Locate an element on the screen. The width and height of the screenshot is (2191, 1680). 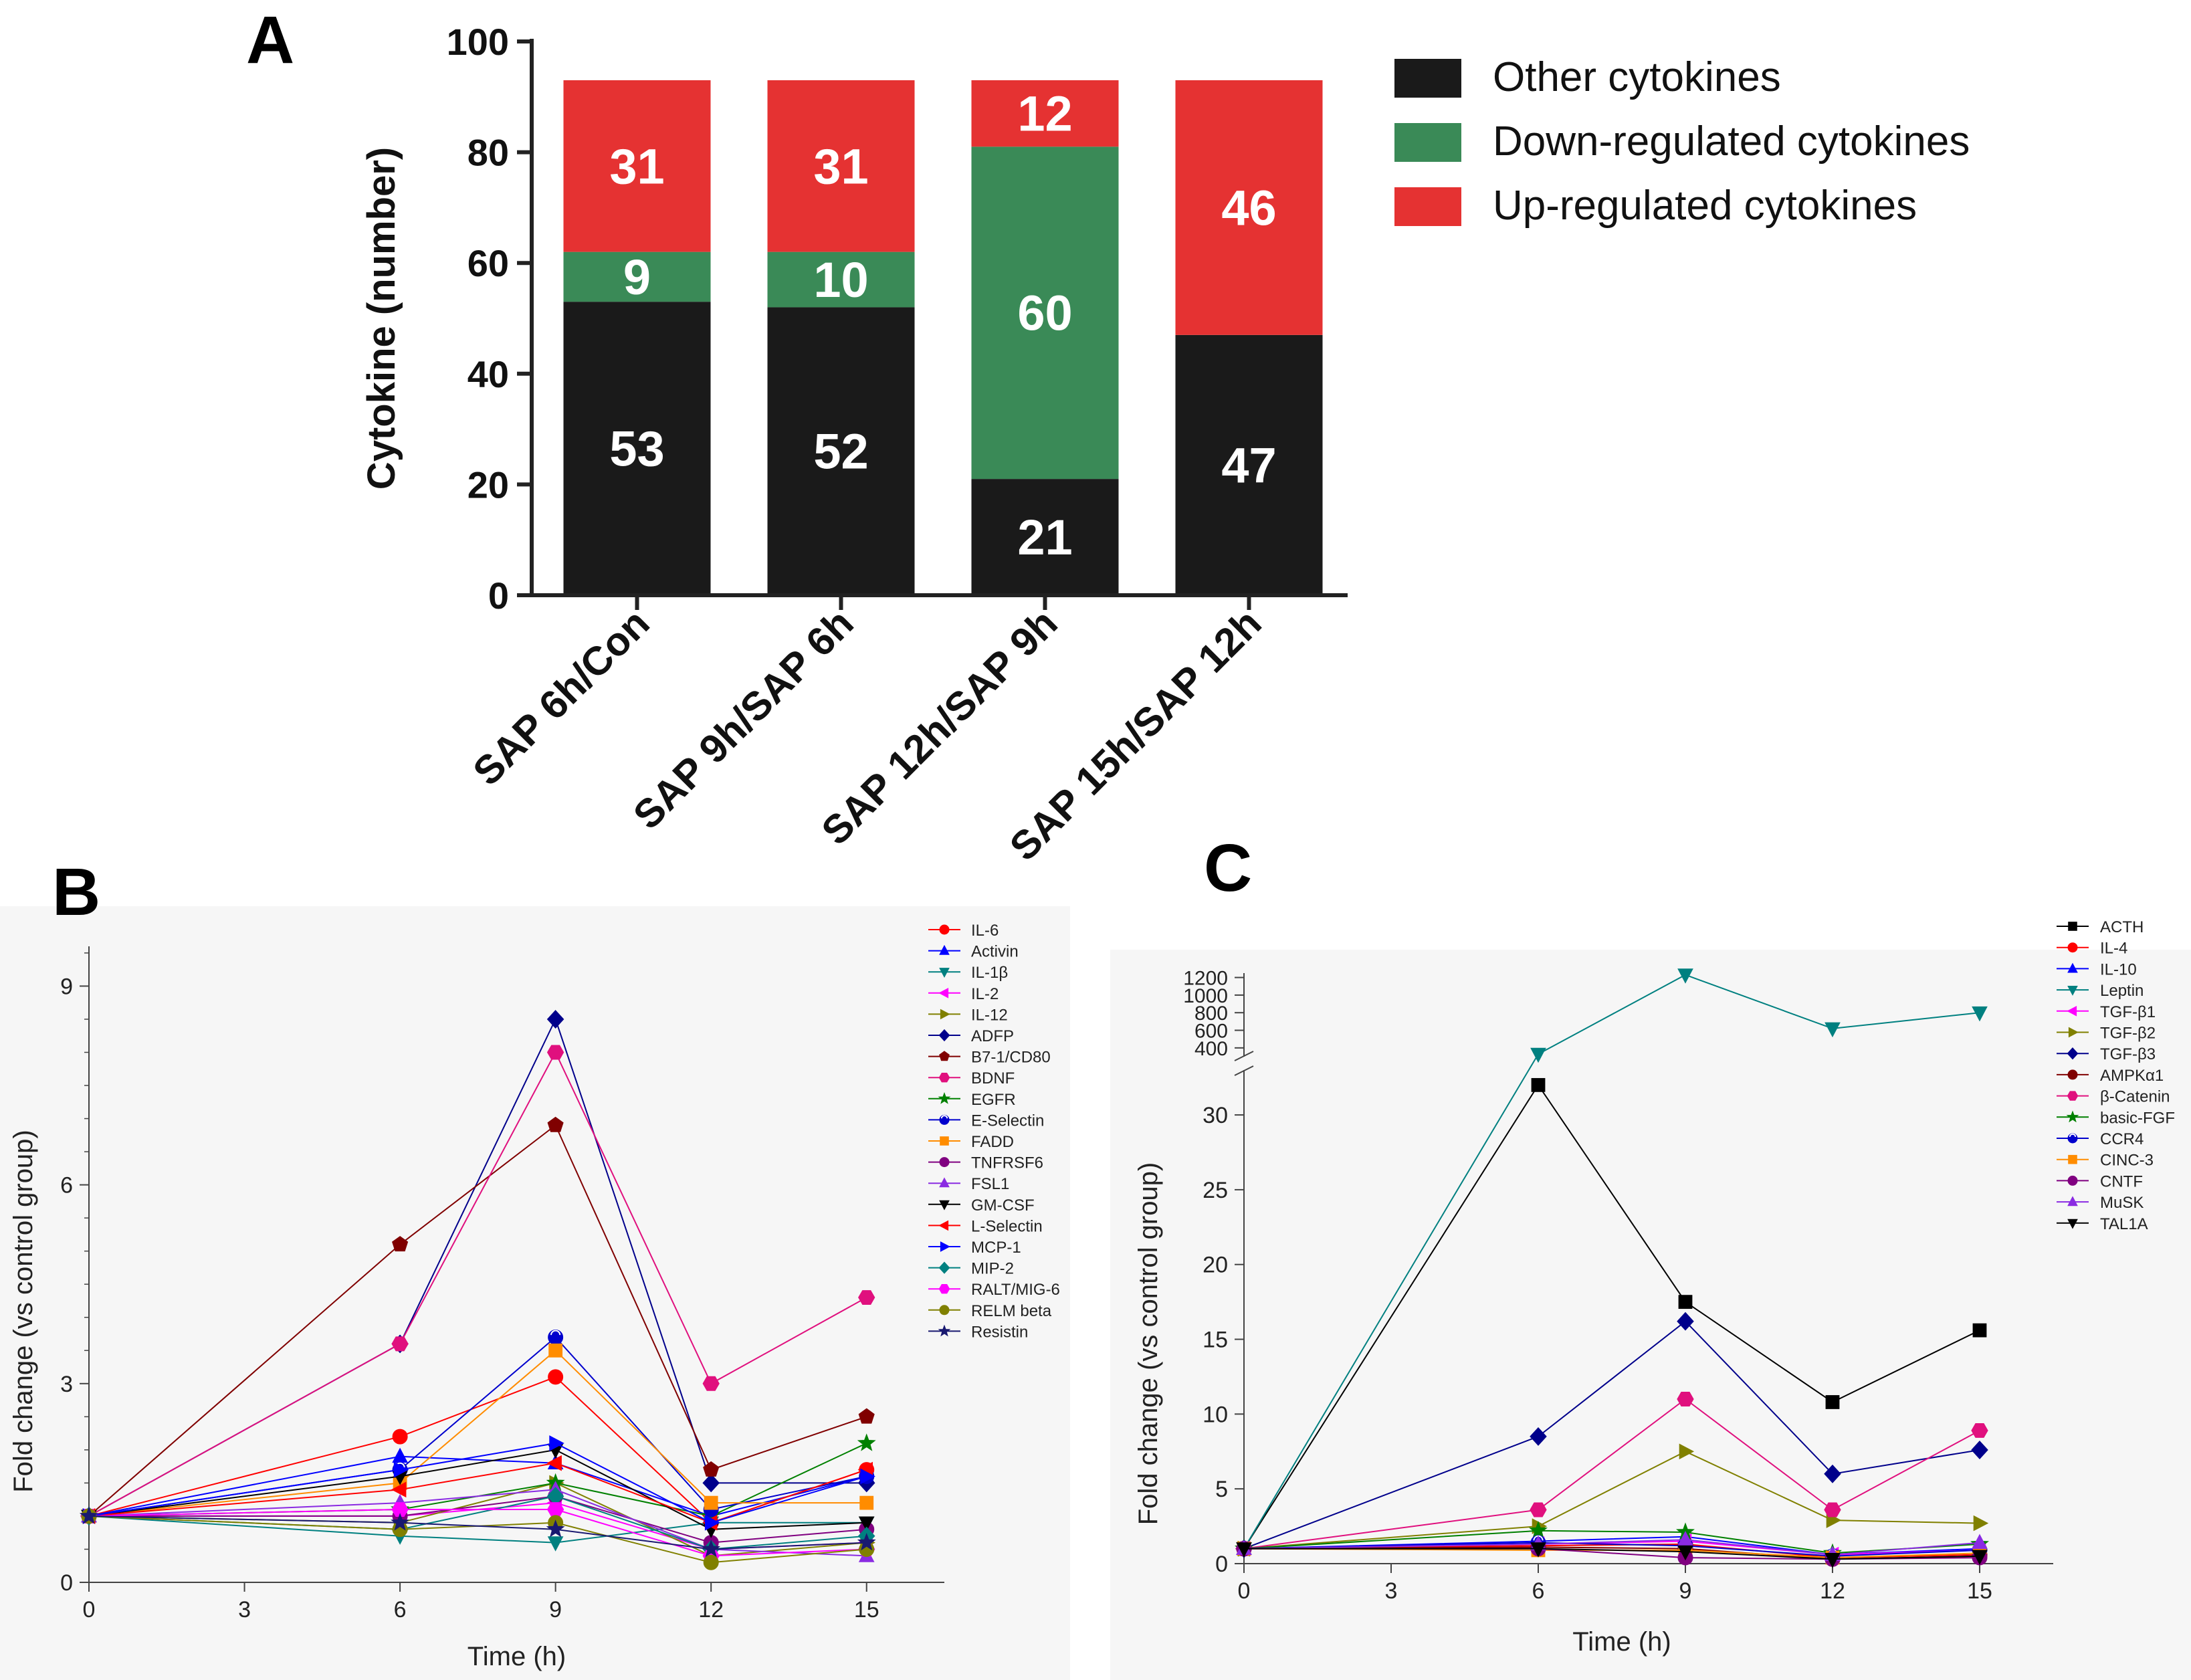
a-legend-label-up-regulated-cytokines: Up-regulated cytokines is located at coordinates (1705, 206).